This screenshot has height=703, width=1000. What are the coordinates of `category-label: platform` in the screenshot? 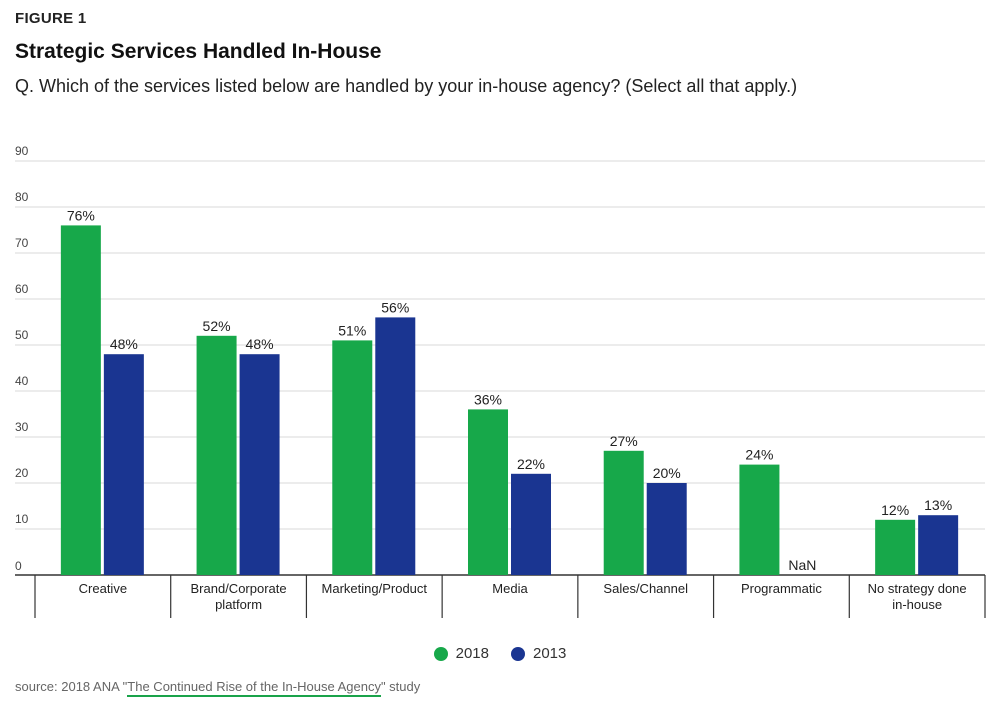 It's located at (238, 604).